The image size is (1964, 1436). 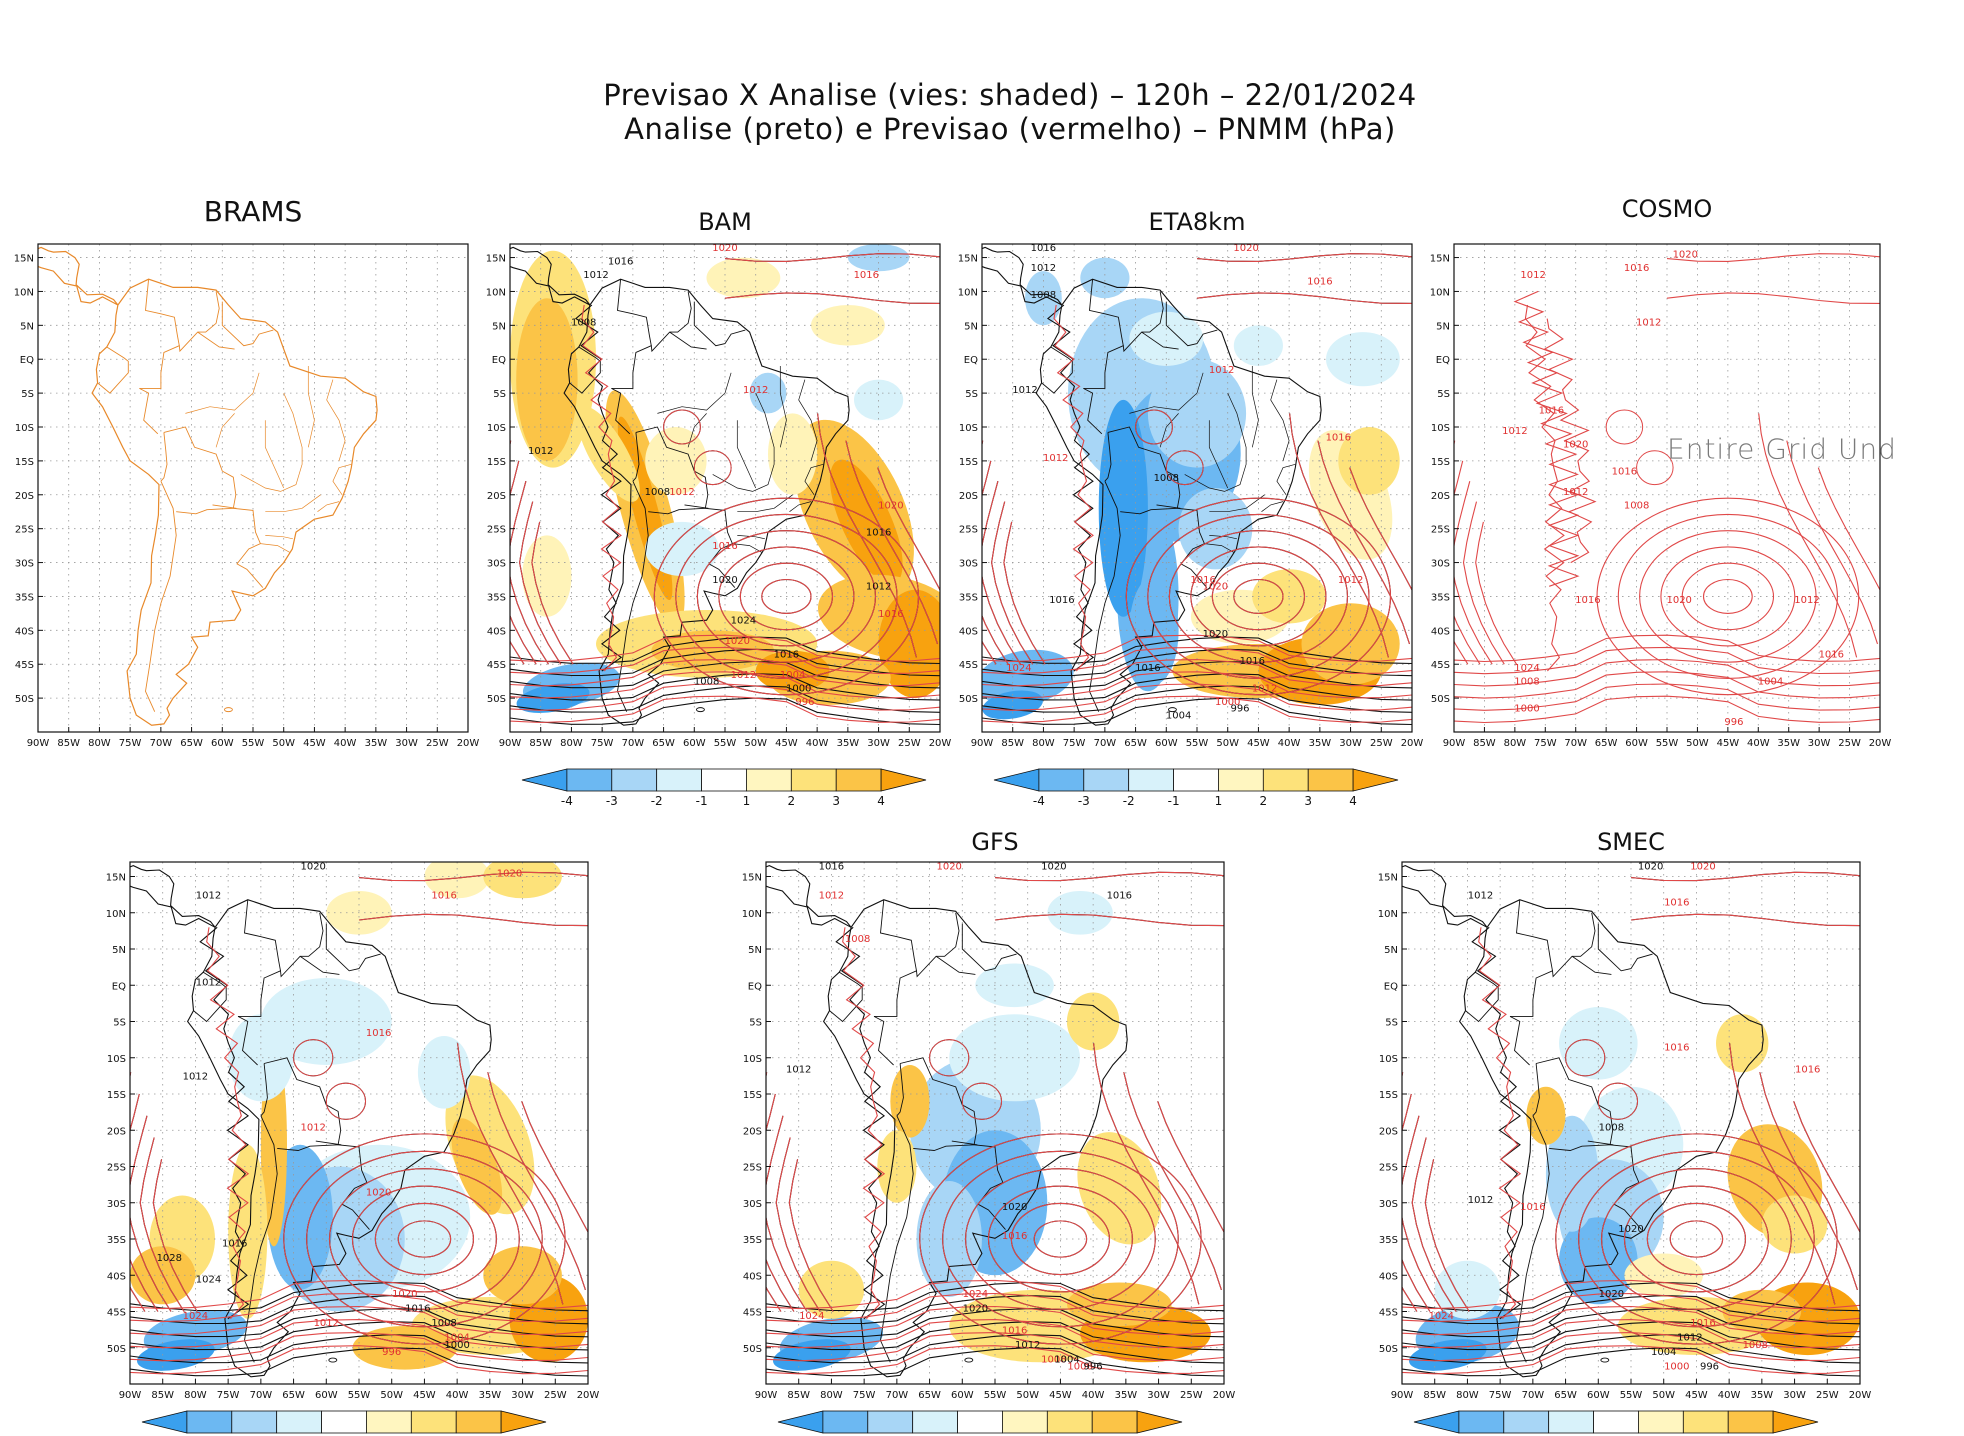 What do you see at coordinates (1440, 292) in the screenshot?
I see `lat-tick-label: 10N` at bounding box center [1440, 292].